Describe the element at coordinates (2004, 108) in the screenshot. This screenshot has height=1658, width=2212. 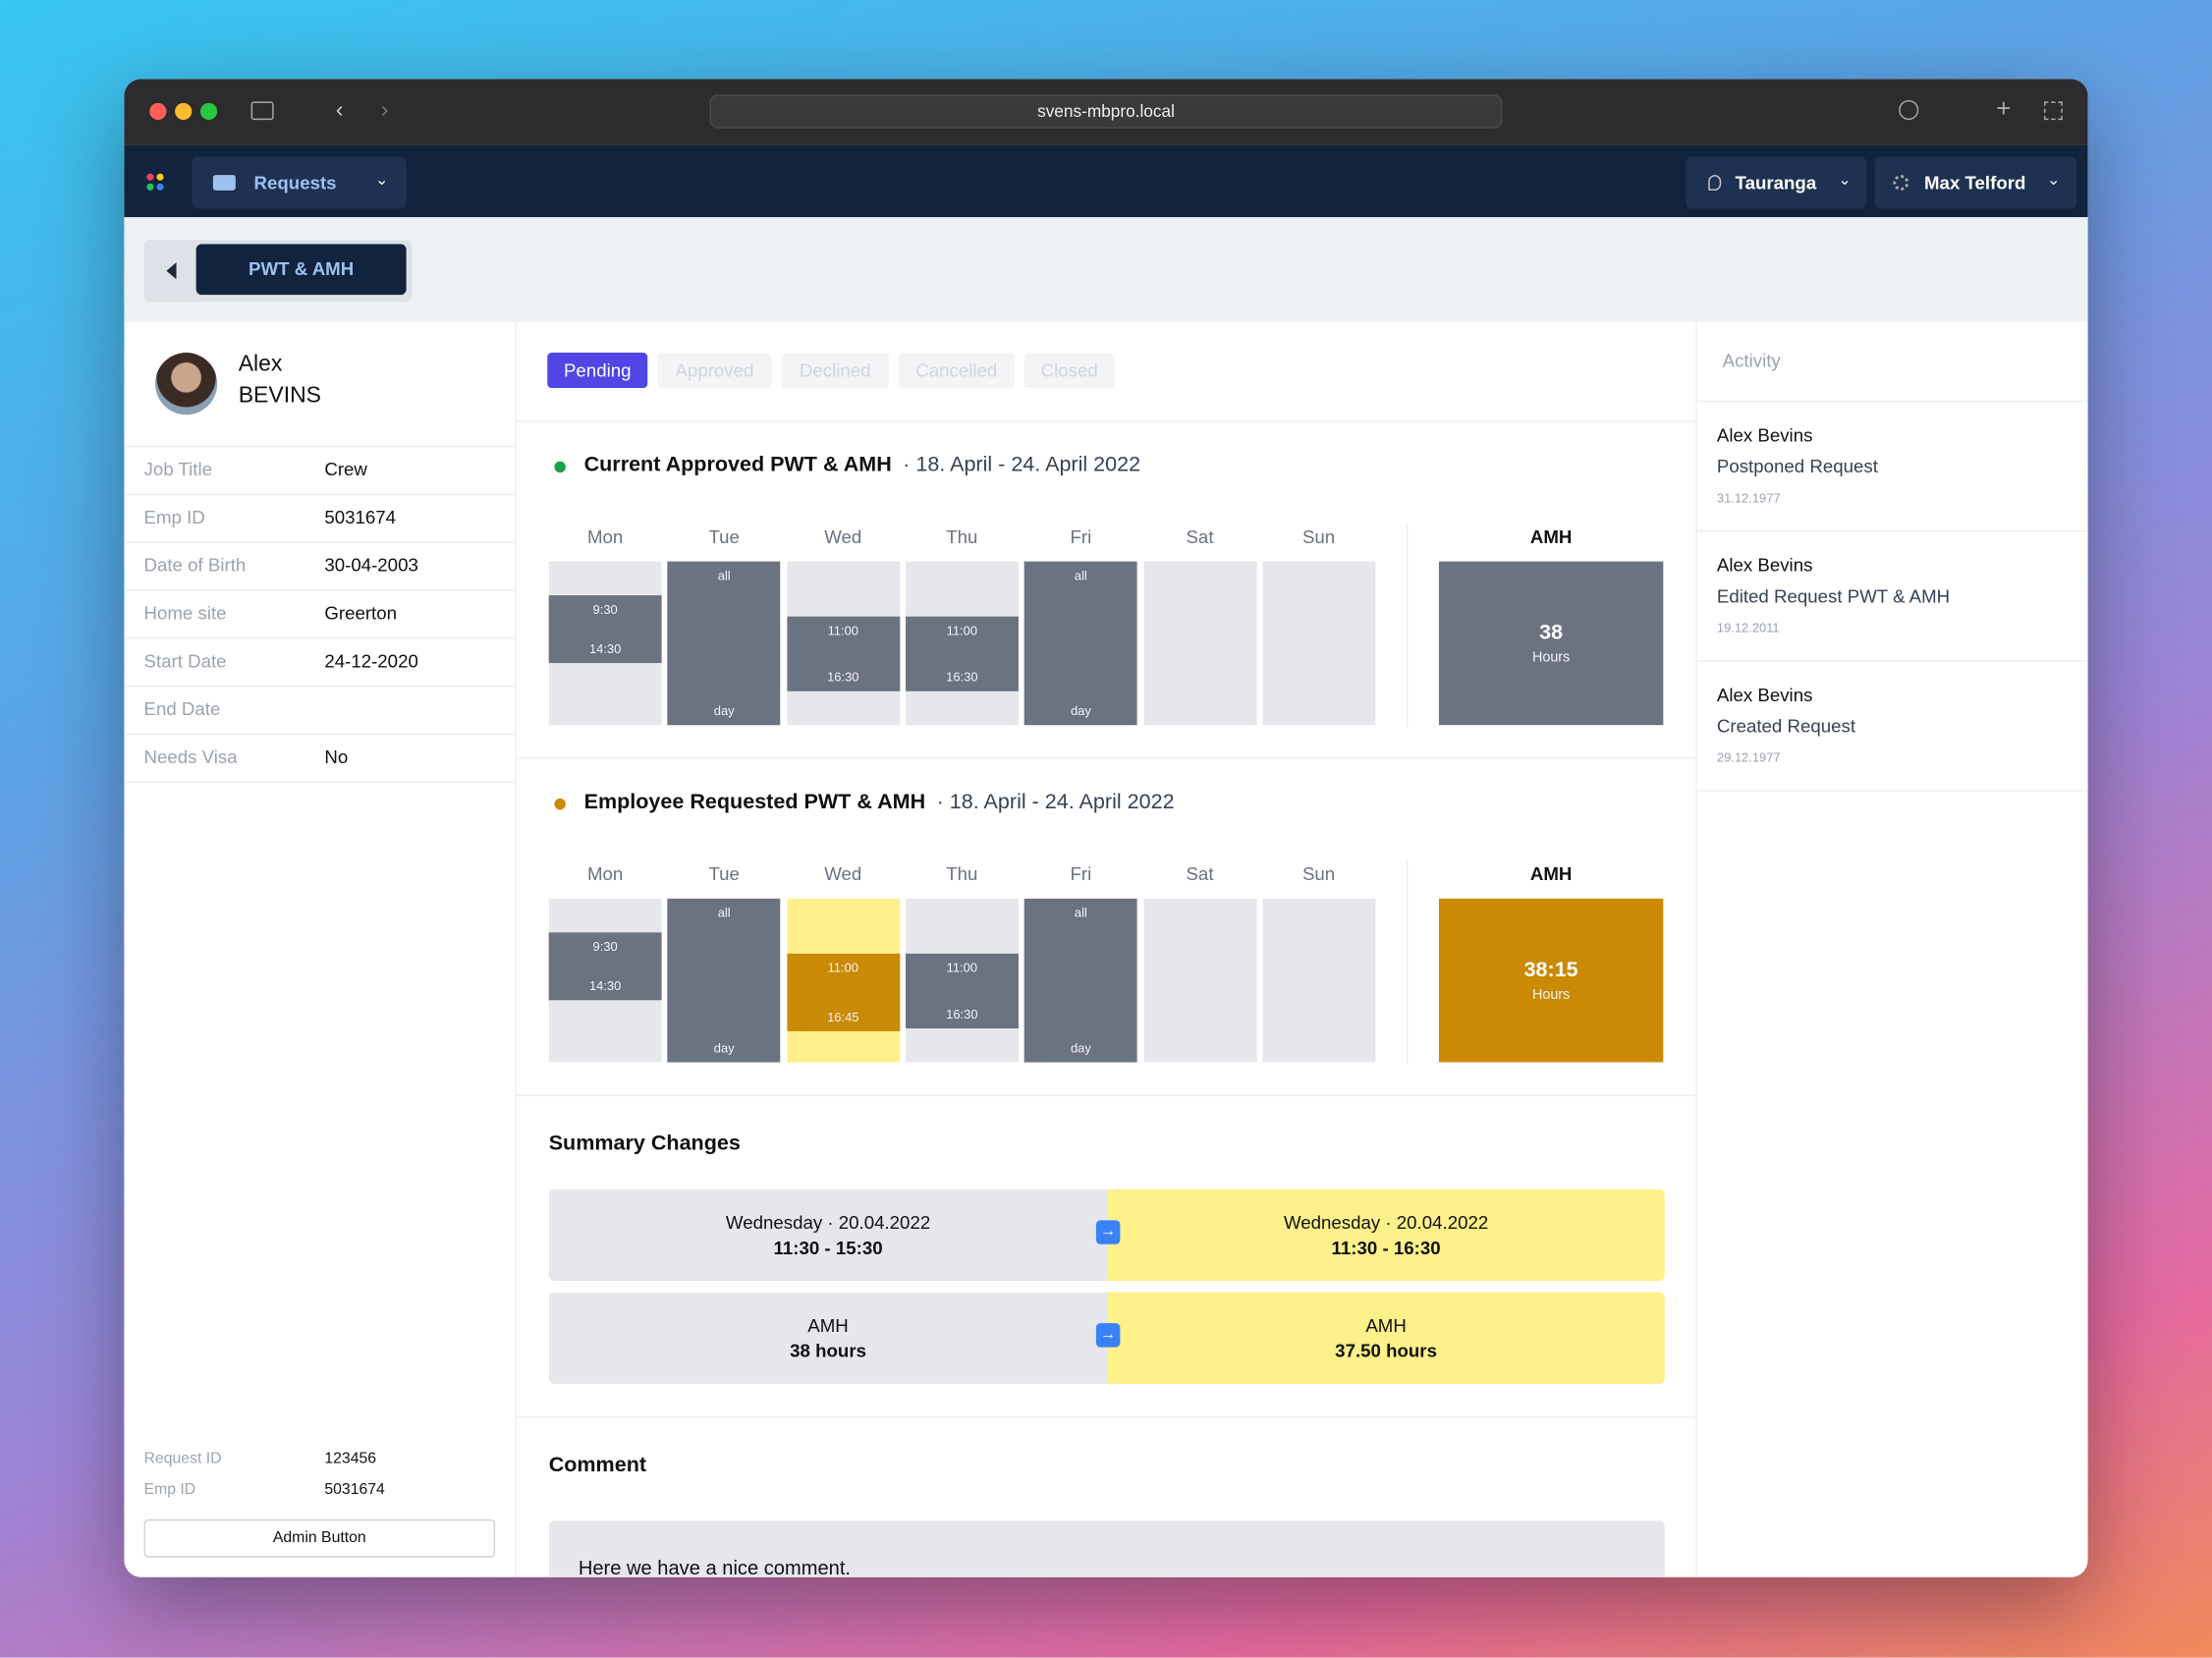
I see `new-tab-icon: +` at that location.